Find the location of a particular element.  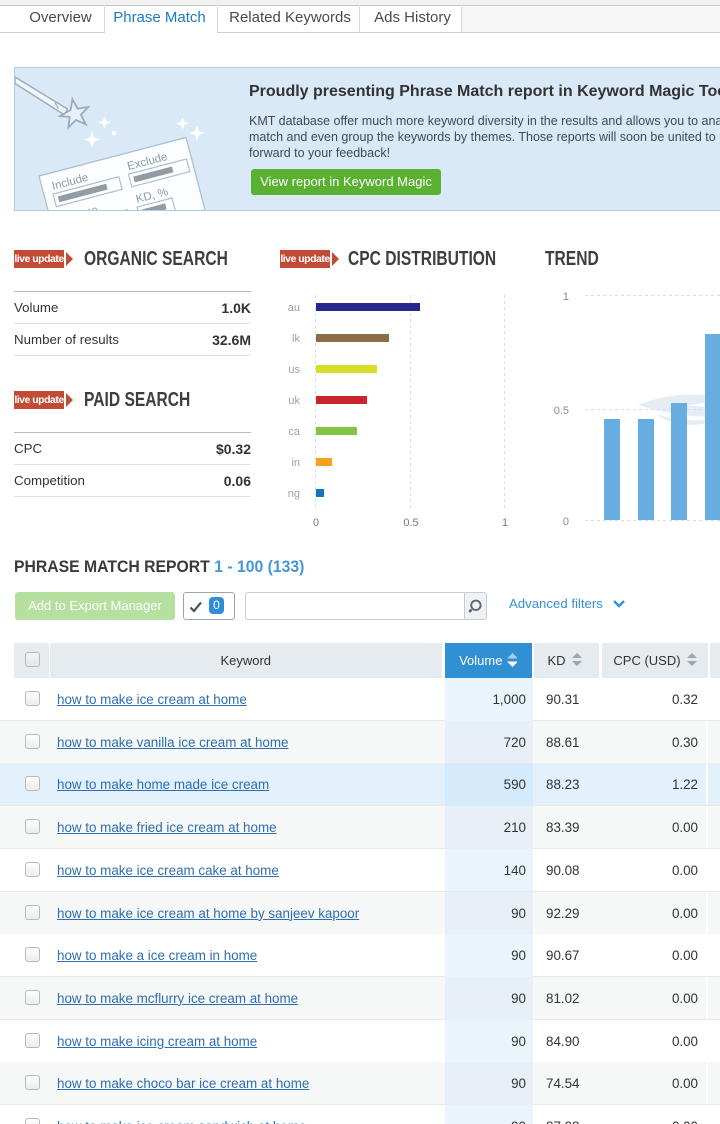

svg-text: ng is located at coordinates (294, 494).